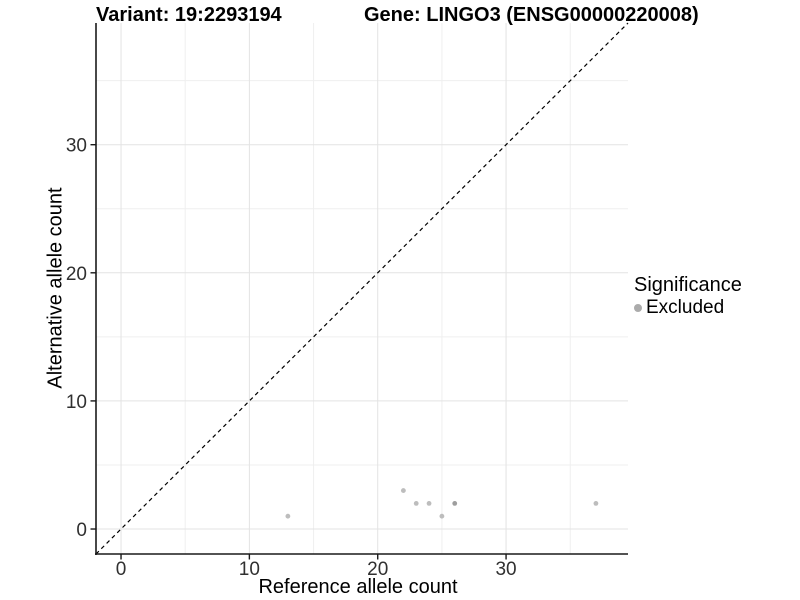 This screenshot has height=600, width=800. Describe the element at coordinates (76, 402) in the screenshot. I see `y-tick-label: 10` at that location.